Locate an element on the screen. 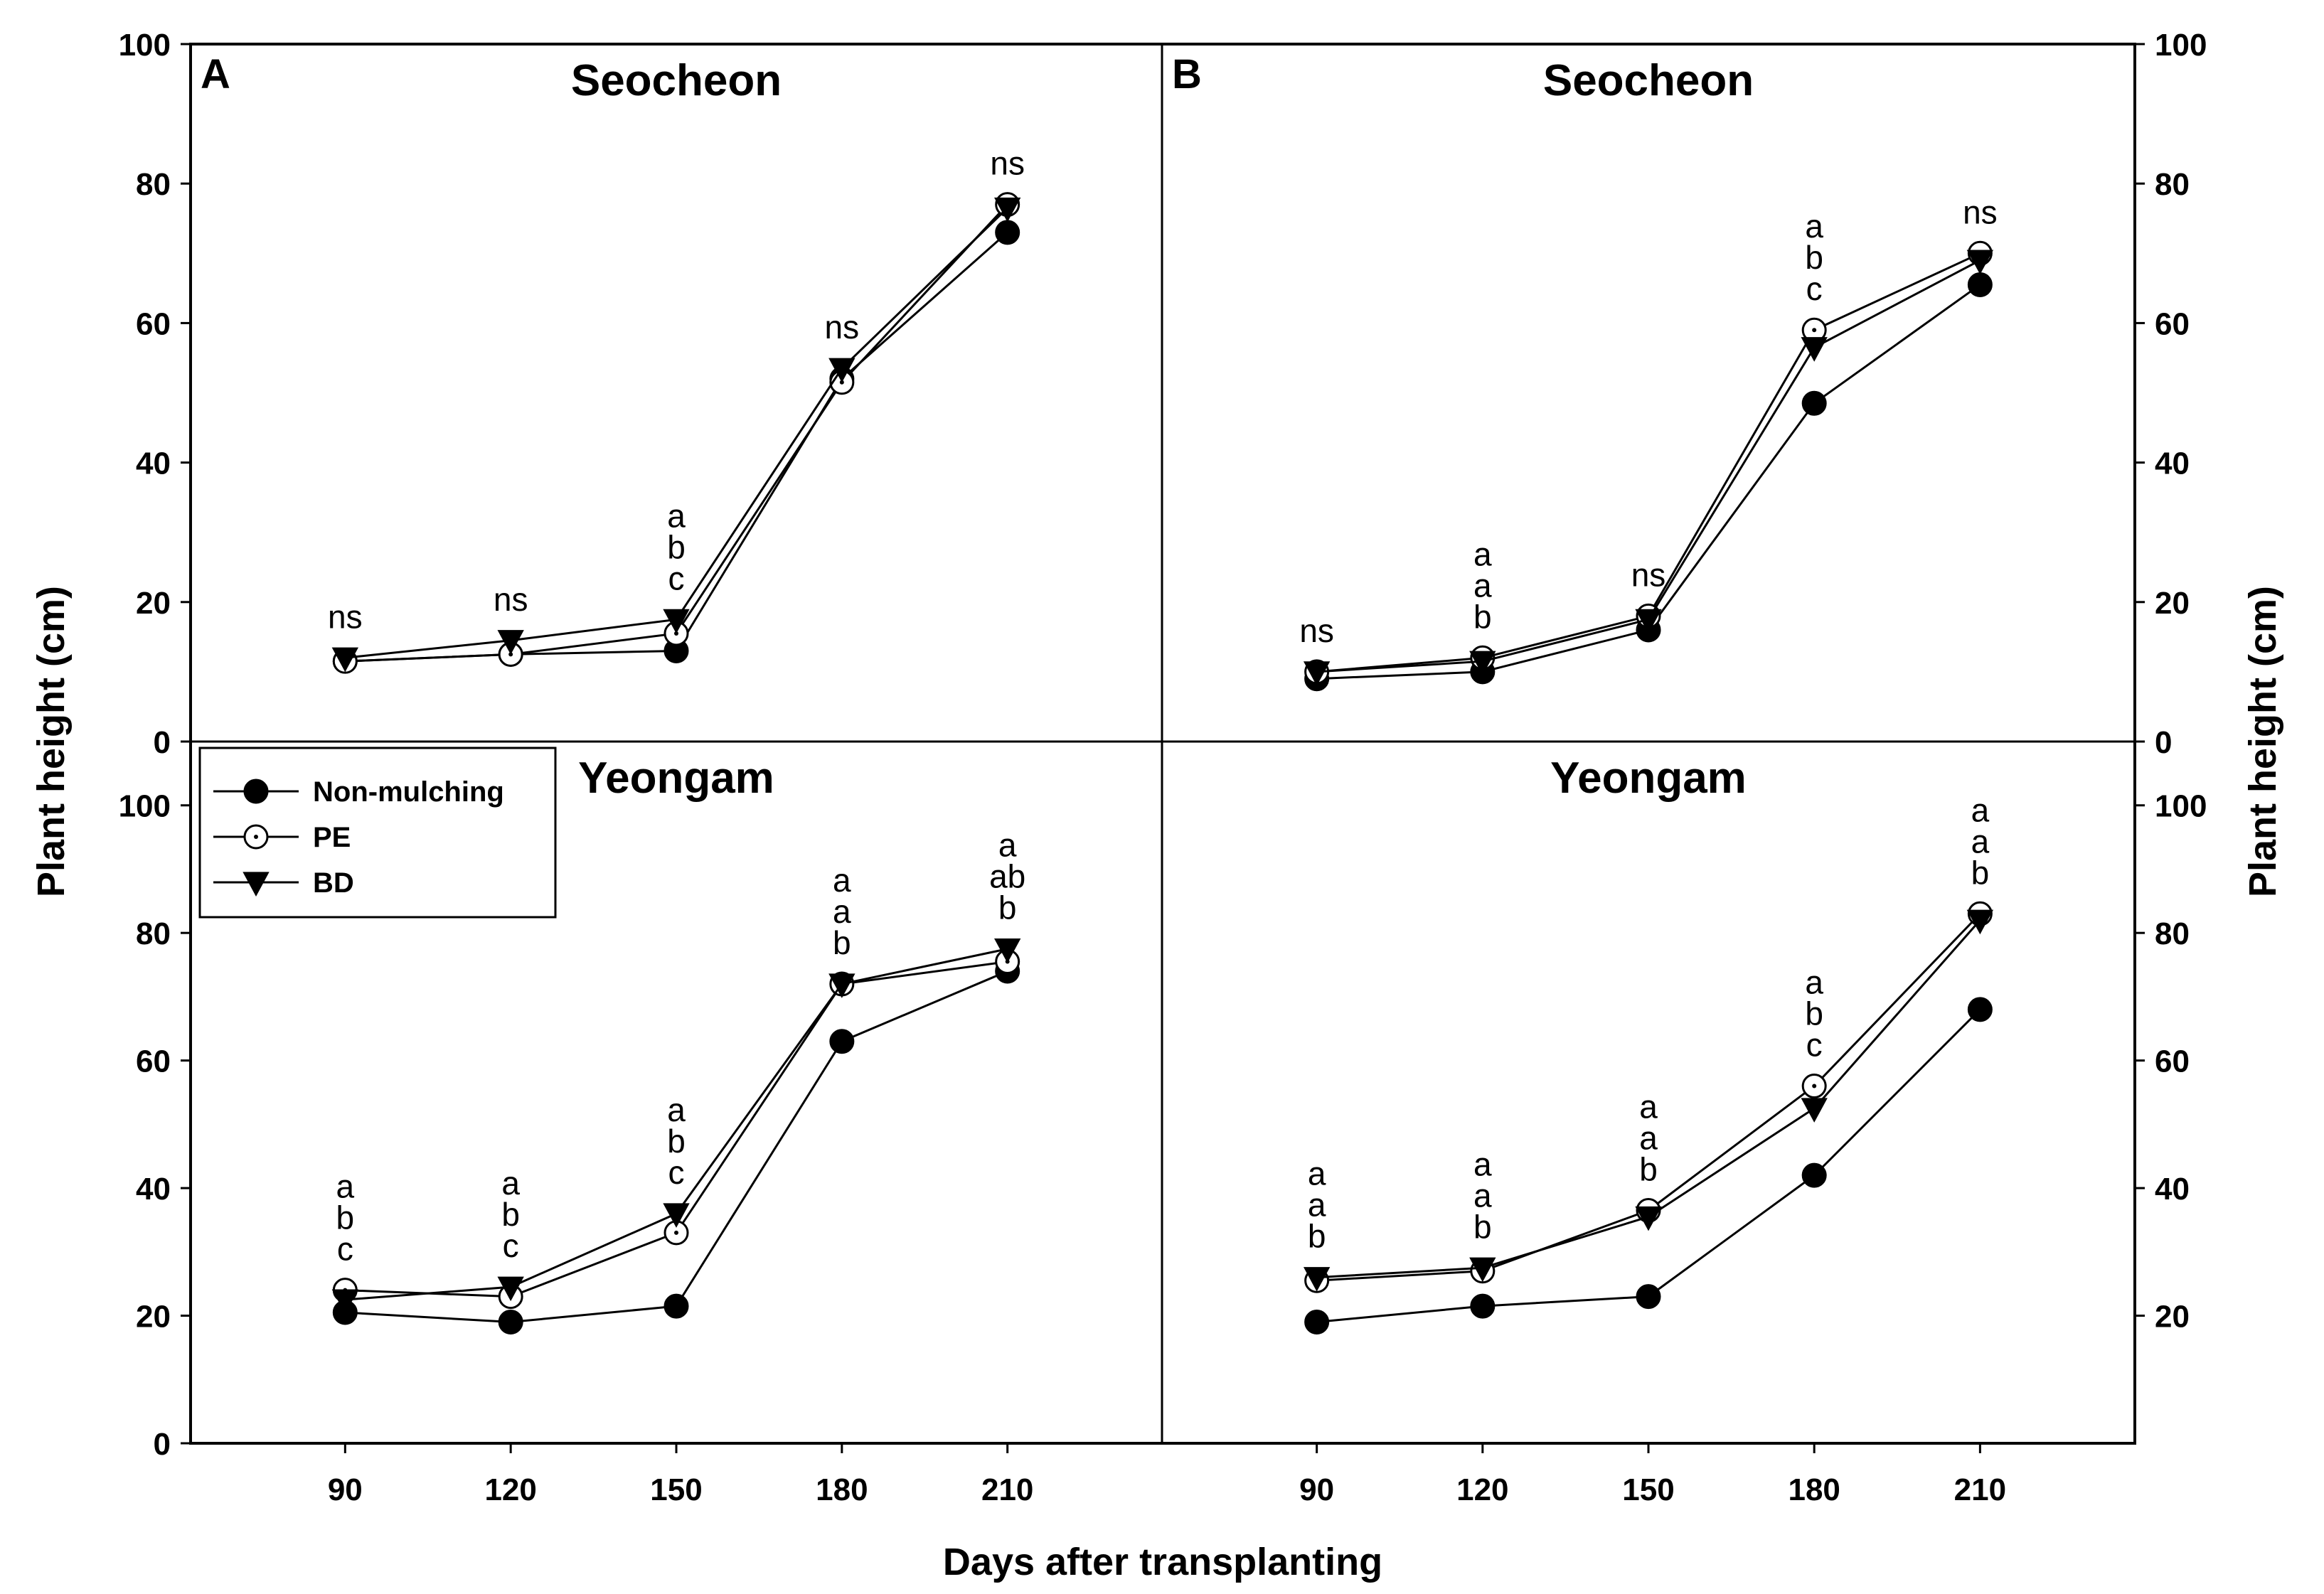 The height and width of the screenshot is (1594, 2324). legend-item: BD is located at coordinates (283, 883).